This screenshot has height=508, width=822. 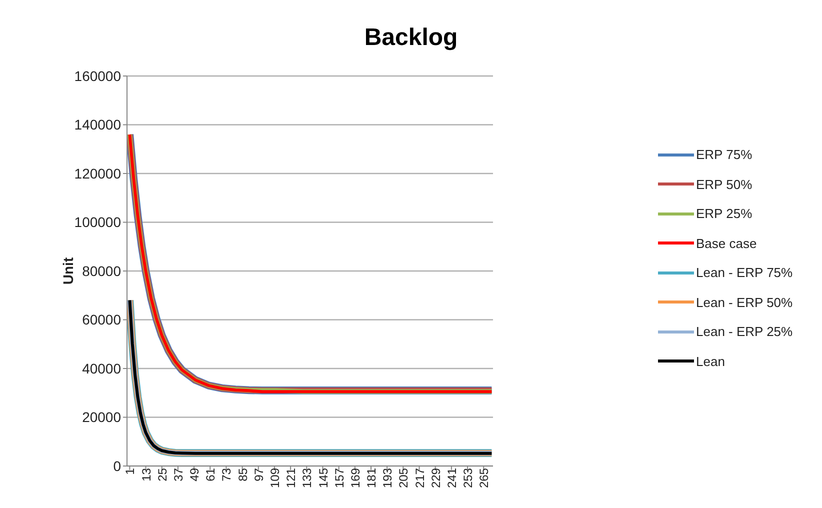 What do you see at coordinates (726, 243) in the screenshot?
I see `legend-label: Base case` at bounding box center [726, 243].